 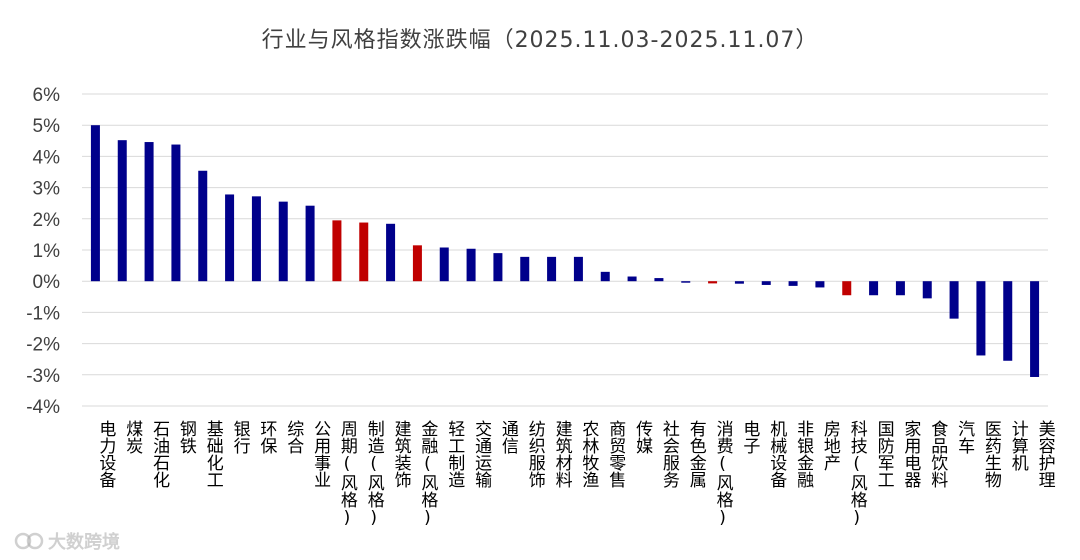 I want to click on y-tick-label: 1%, so click(x=47, y=251).